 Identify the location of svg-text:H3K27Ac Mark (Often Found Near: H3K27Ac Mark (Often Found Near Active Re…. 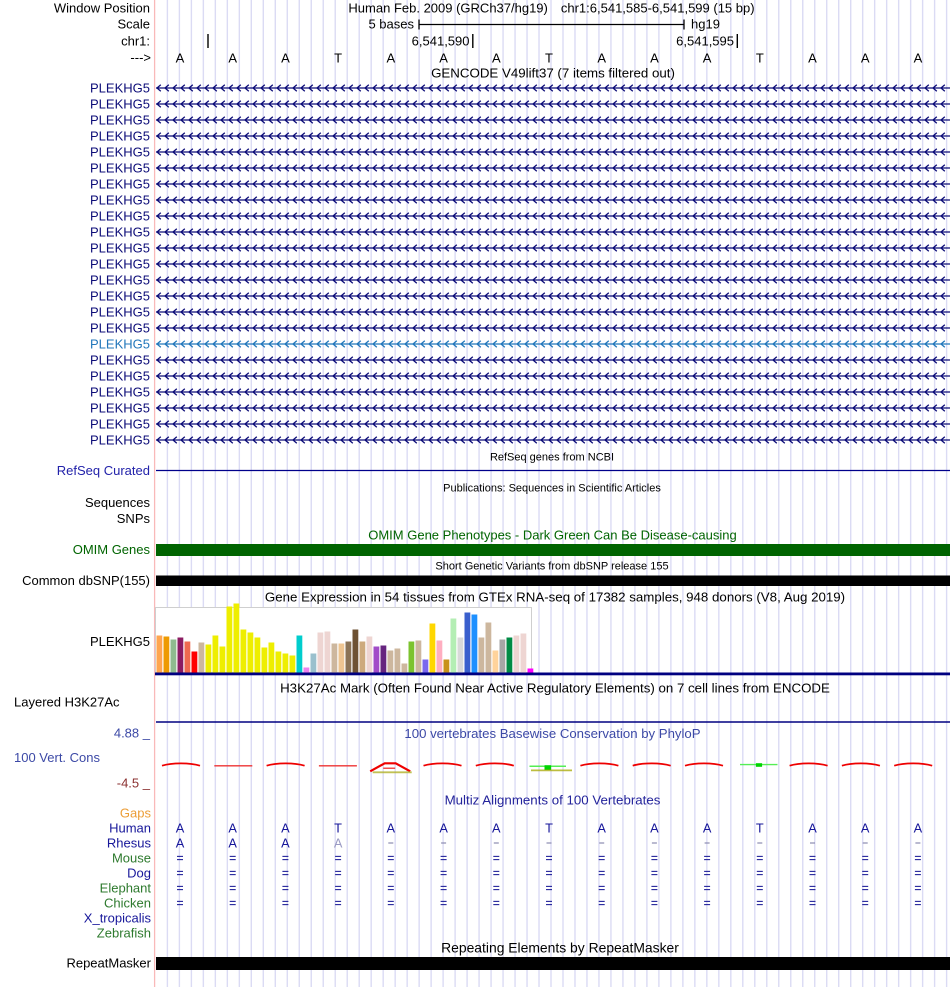
(555, 688).